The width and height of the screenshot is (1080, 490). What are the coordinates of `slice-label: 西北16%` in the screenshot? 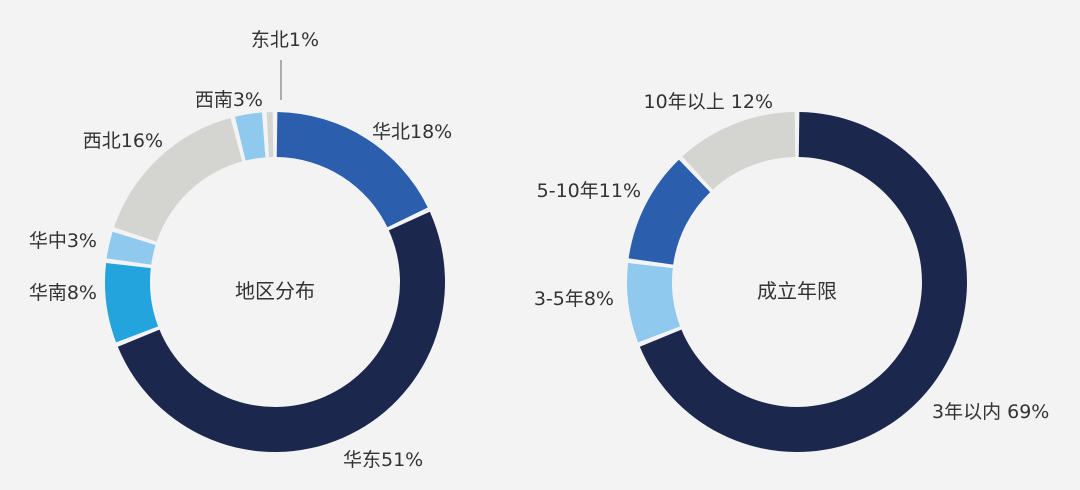 It's located at (123, 141).